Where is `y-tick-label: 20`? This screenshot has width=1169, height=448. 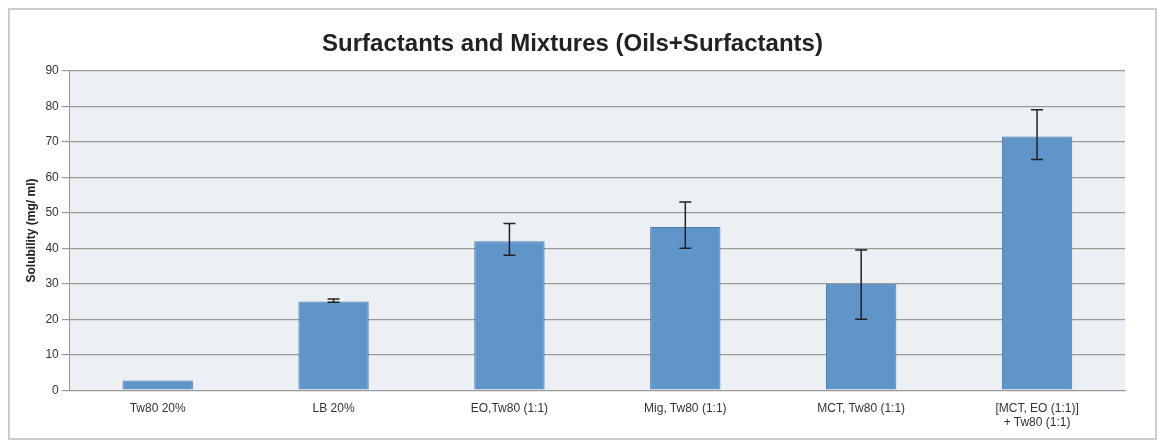 y-tick-label: 20 is located at coordinates (52, 318).